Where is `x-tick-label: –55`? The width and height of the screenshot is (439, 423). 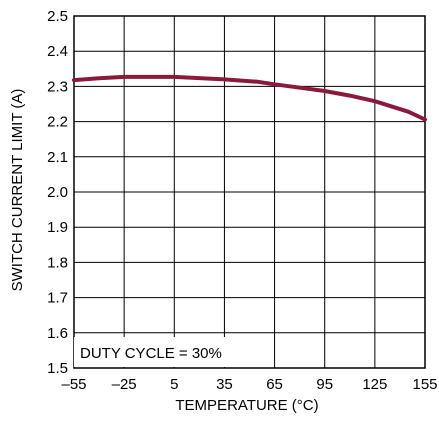 x-tick-label: –55 is located at coordinates (73, 384).